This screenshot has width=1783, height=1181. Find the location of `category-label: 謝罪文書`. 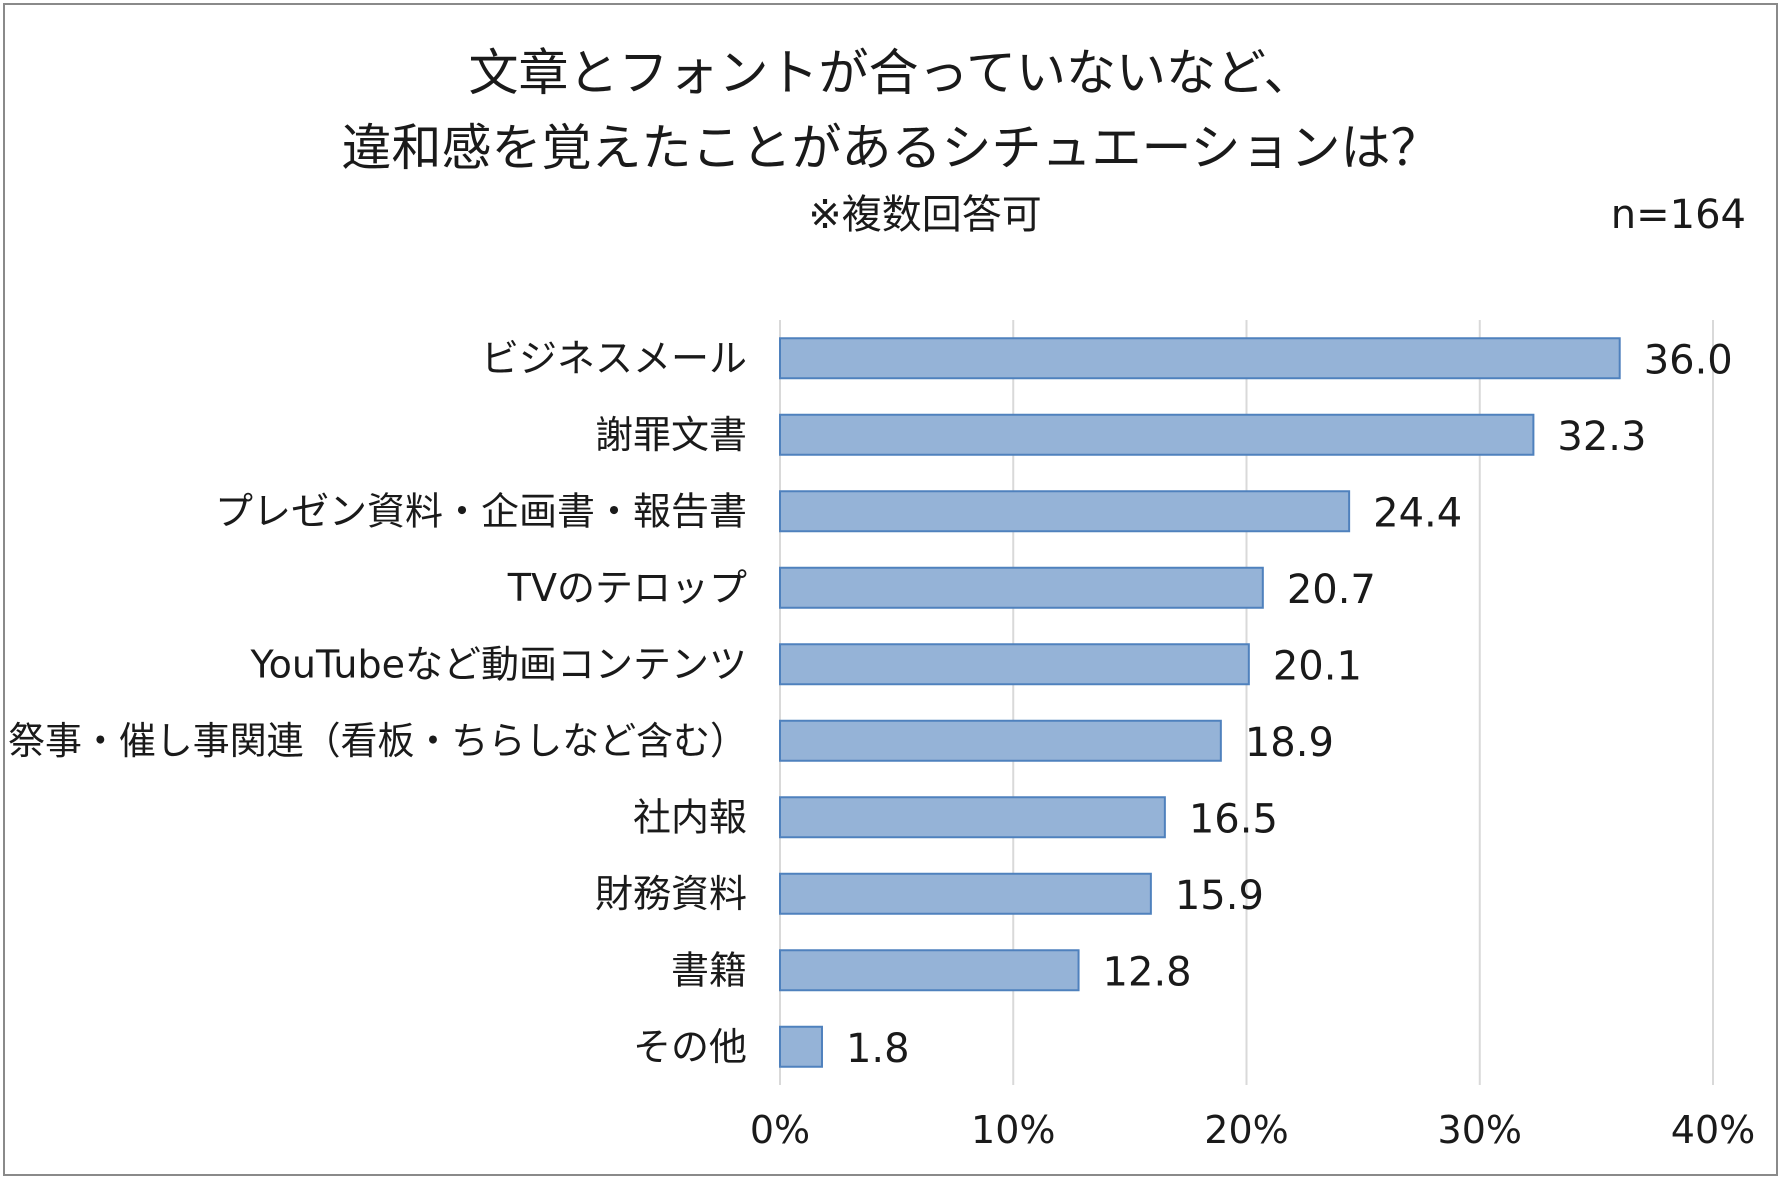

category-label: 謝罪文書 is located at coordinates (671, 435).